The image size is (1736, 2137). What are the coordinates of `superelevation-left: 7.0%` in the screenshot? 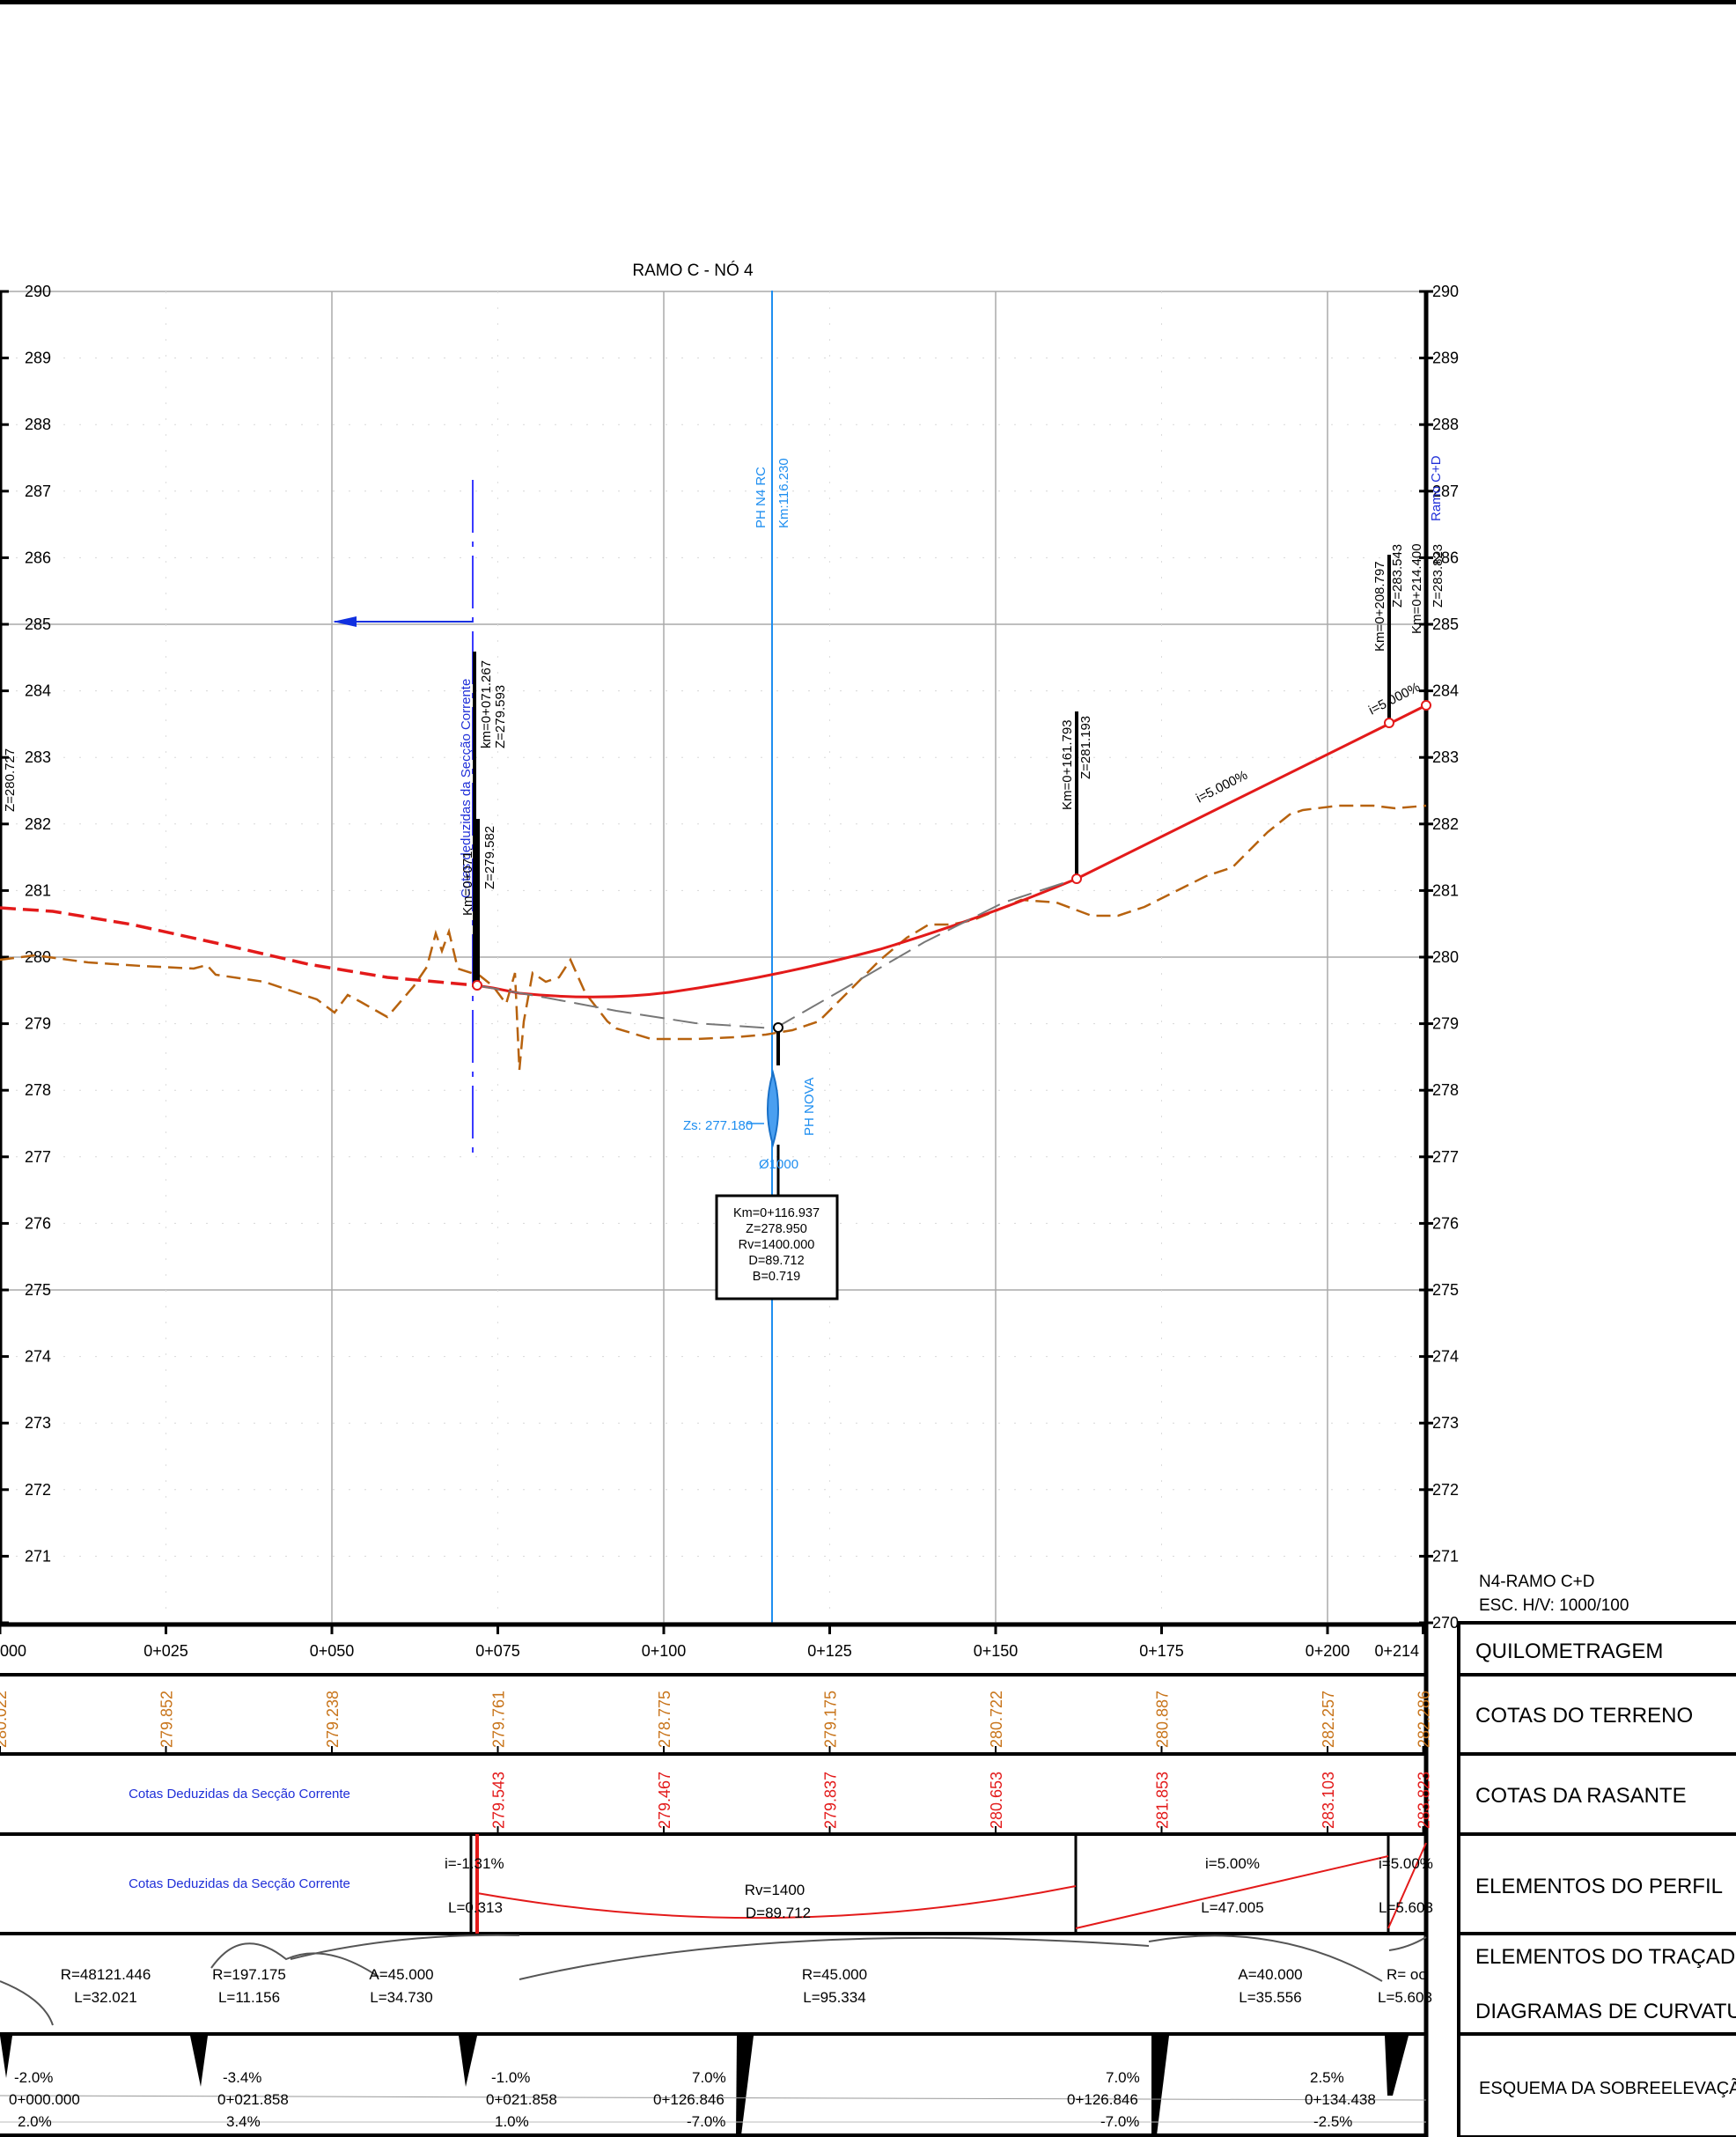 It's located at (1123, 2077).